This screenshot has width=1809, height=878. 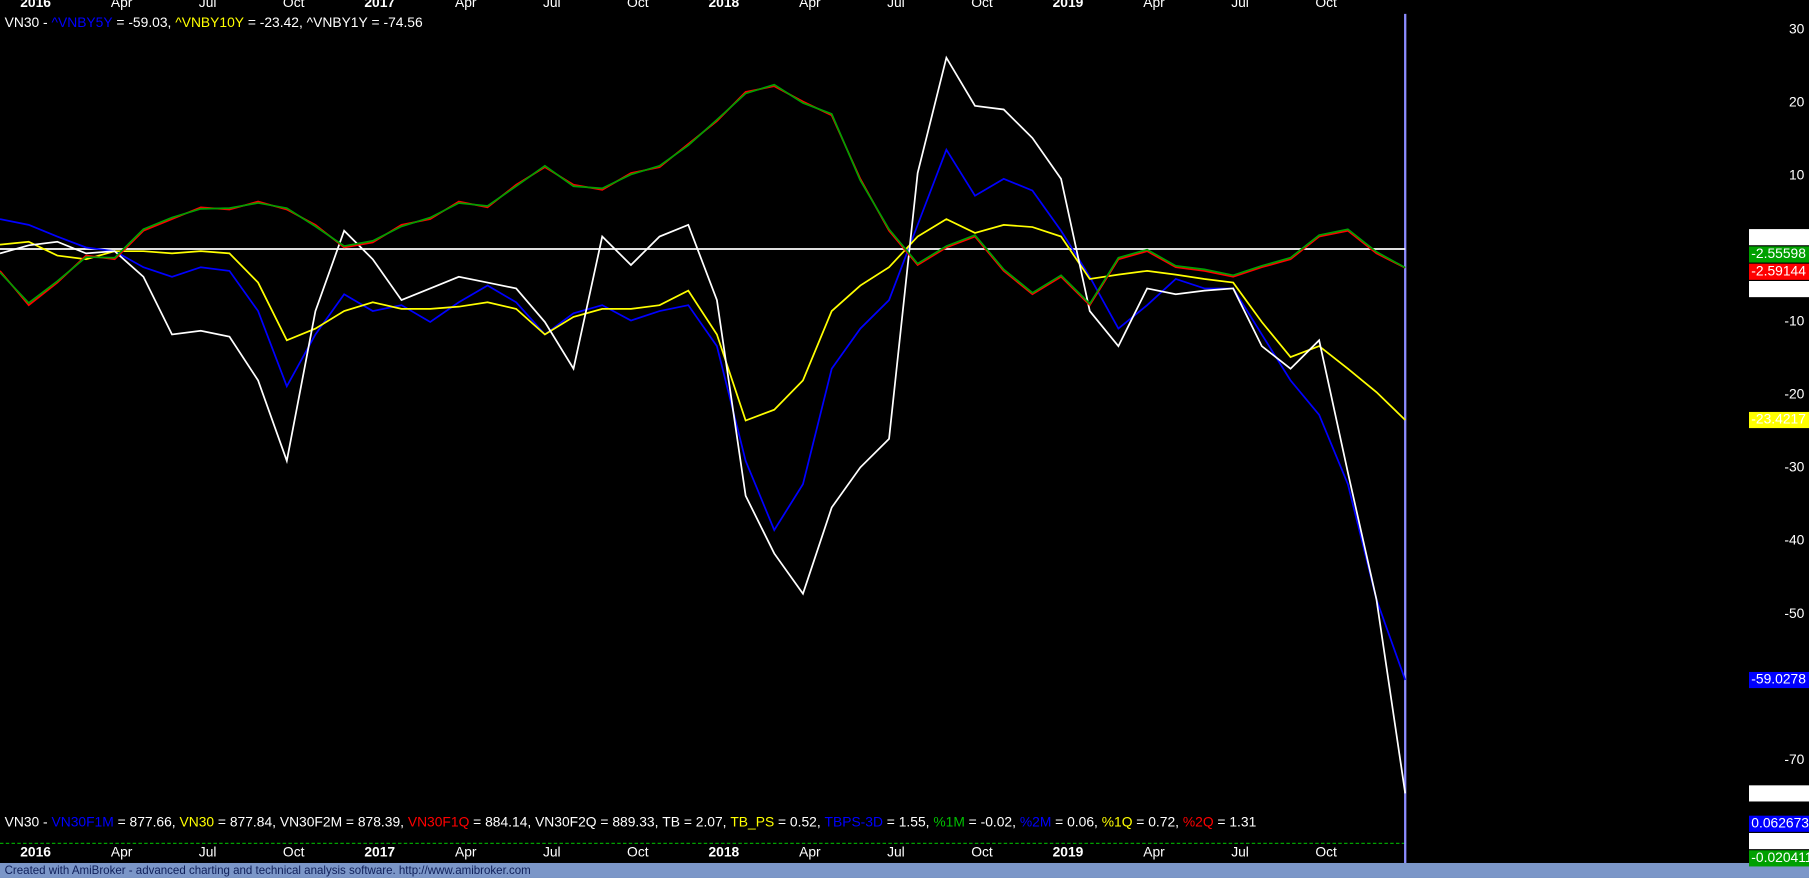 What do you see at coordinates (506, 821) in the screenshot?
I see `legend-value: 884.14` at bounding box center [506, 821].